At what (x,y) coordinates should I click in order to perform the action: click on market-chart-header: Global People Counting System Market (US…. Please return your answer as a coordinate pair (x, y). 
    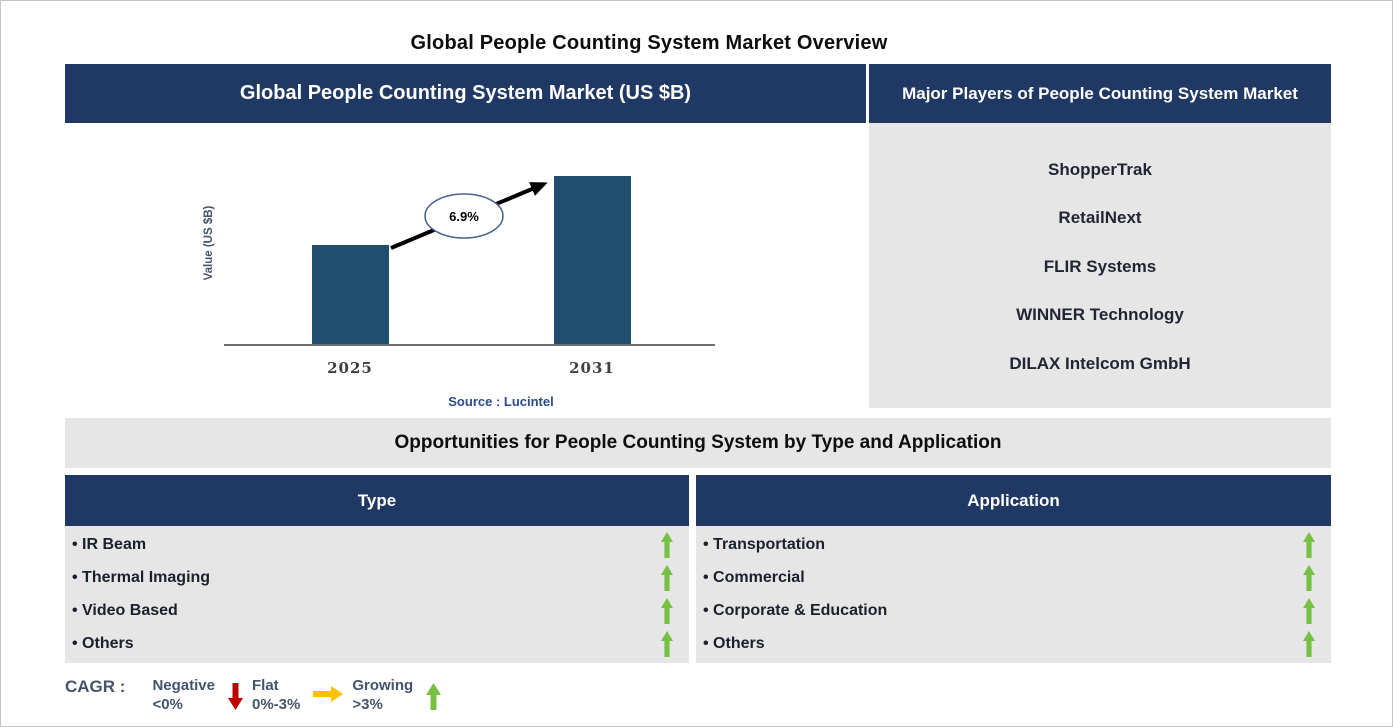
    Looking at the image, I should click on (465, 93).